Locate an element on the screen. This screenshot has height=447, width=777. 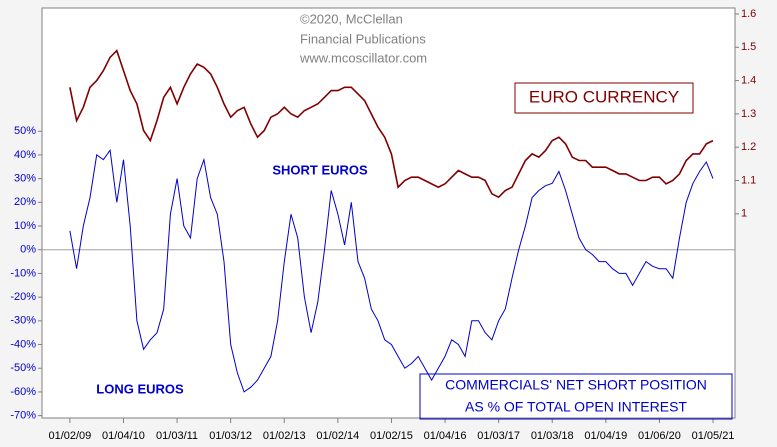
legend-label: COMMERCIALS' NET SHORT POSITION is located at coordinates (576, 385).